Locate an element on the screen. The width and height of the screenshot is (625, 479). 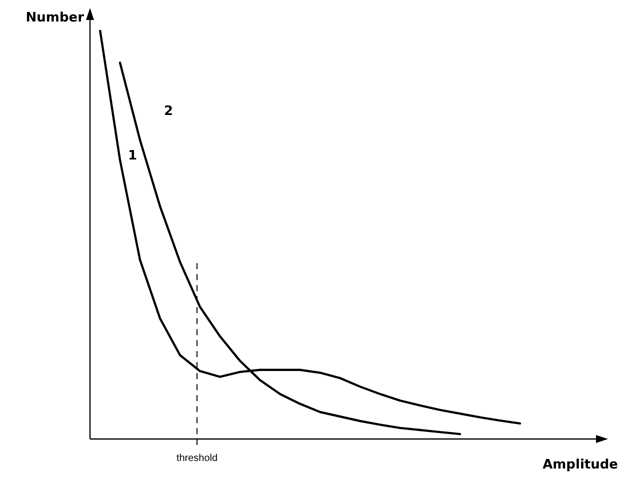
text: threshold is located at coordinates (197, 458).